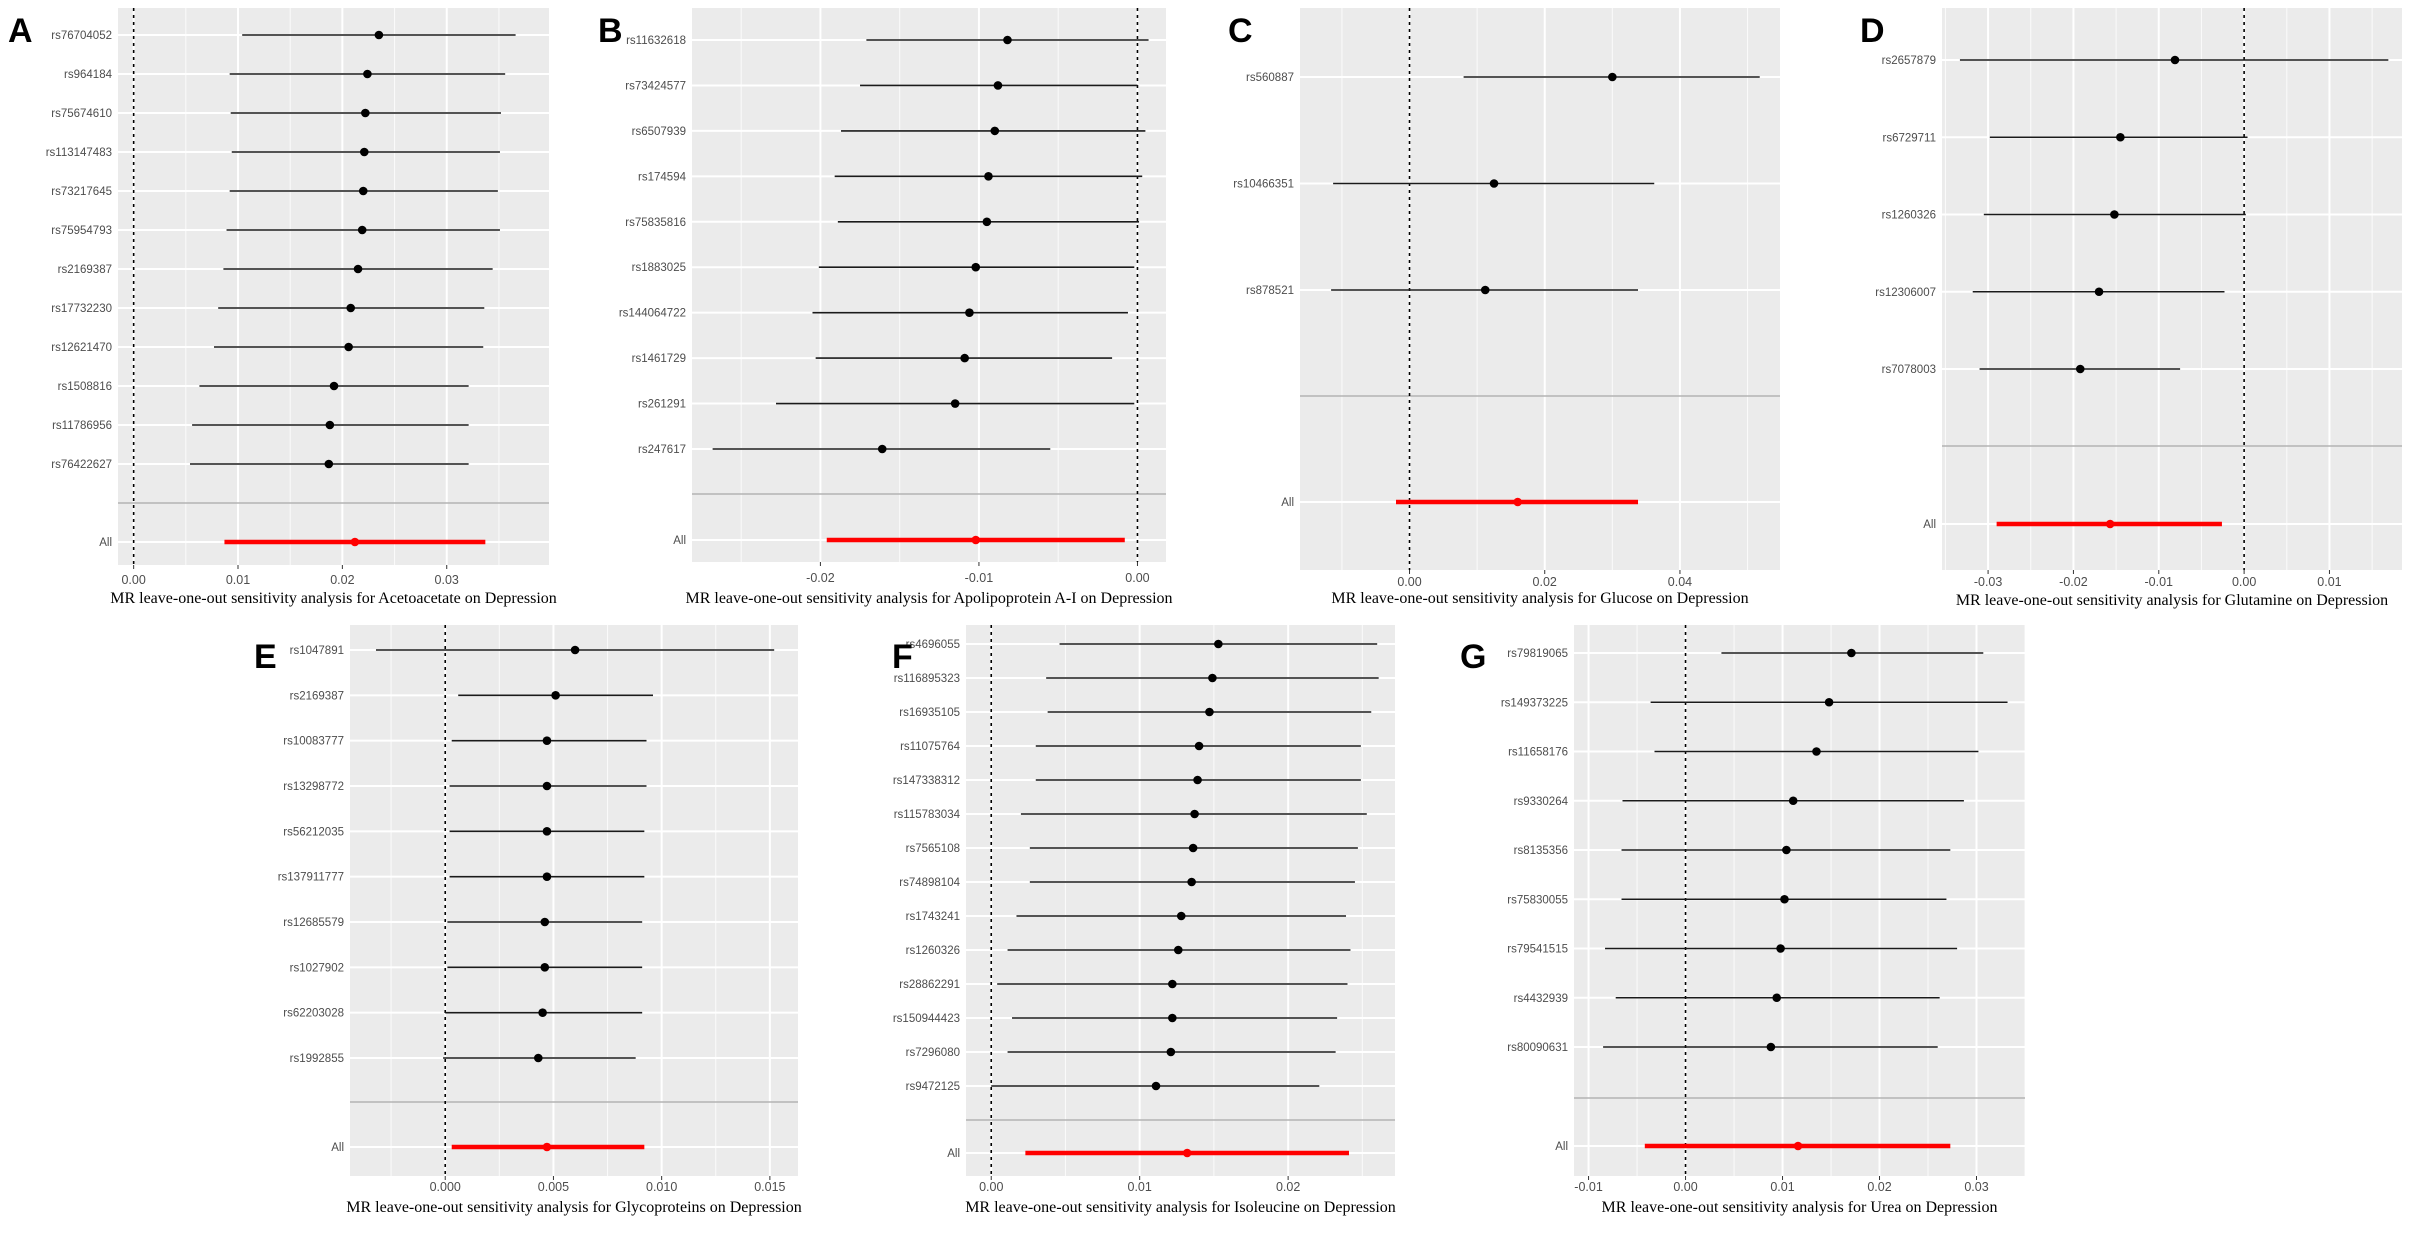 This screenshot has height=1238, width=2410. I want to click on snp-label: rs149373225, so click(1534, 703).